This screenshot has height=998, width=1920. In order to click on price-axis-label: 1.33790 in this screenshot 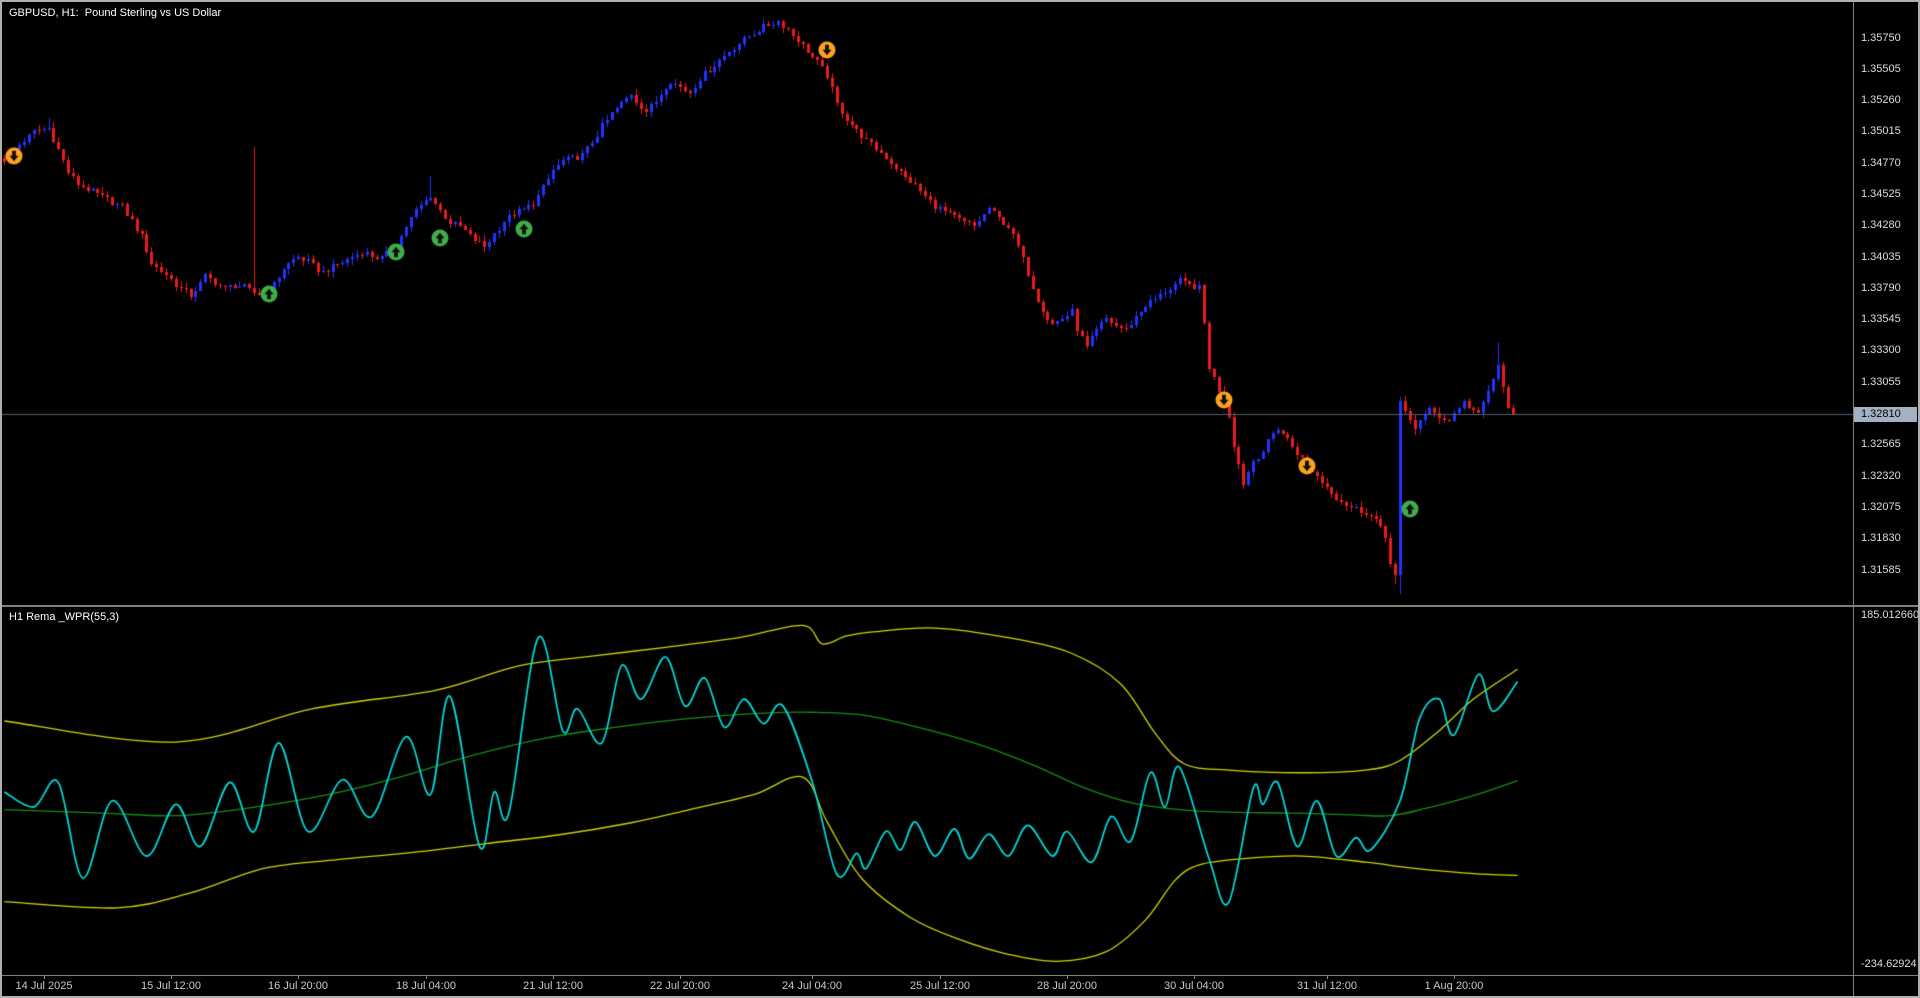, I will do `click(1881, 287)`.